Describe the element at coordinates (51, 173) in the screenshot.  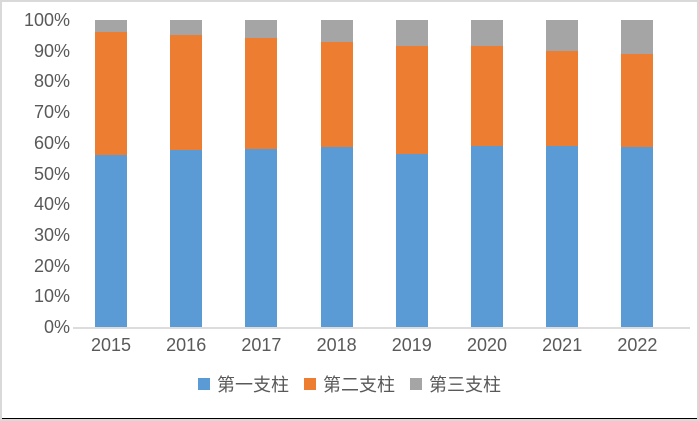
I see `y-axis-tick-label: 50%` at that location.